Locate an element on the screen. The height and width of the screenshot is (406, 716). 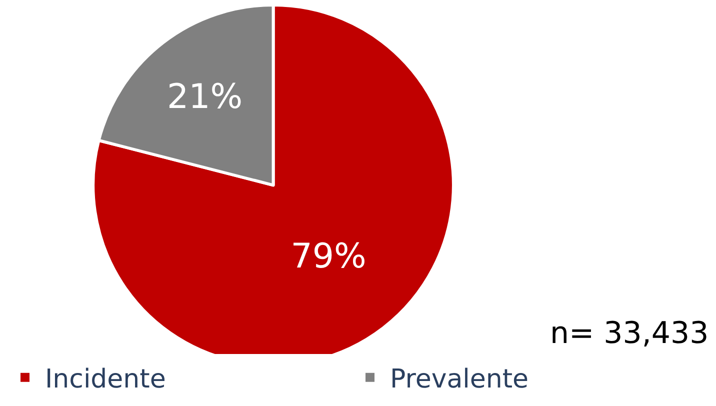
data-label: 79% is located at coordinates (328, 256).